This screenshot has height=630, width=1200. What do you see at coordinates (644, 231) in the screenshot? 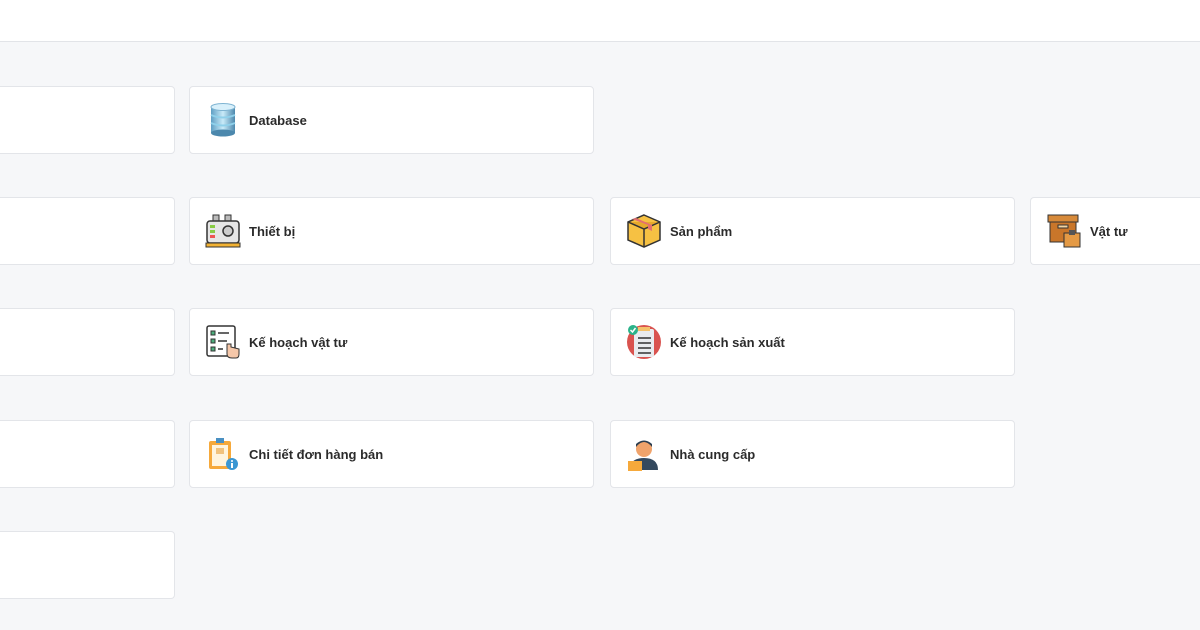
I see `box-icon` at bounding box center [644, 231].